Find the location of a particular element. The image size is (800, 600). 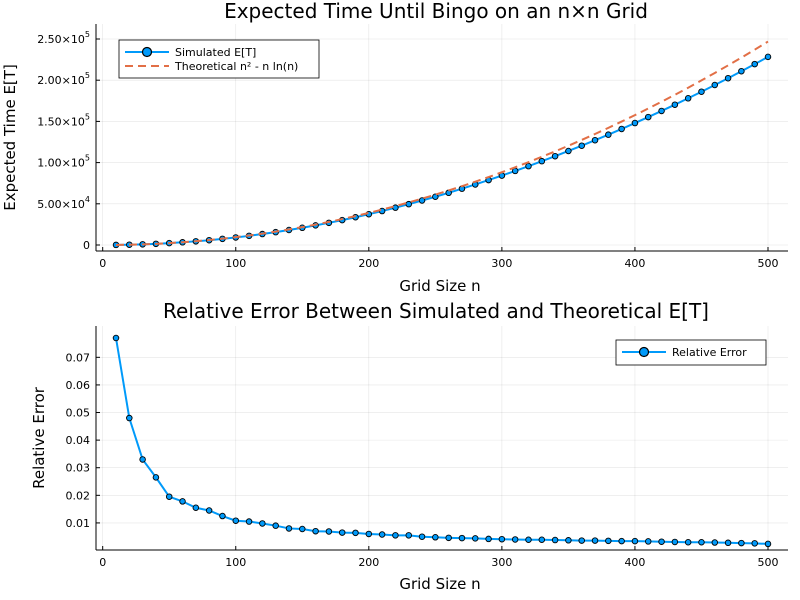

y-tick-label: 2.00×10⁵ is located at coordinates (63, 79).